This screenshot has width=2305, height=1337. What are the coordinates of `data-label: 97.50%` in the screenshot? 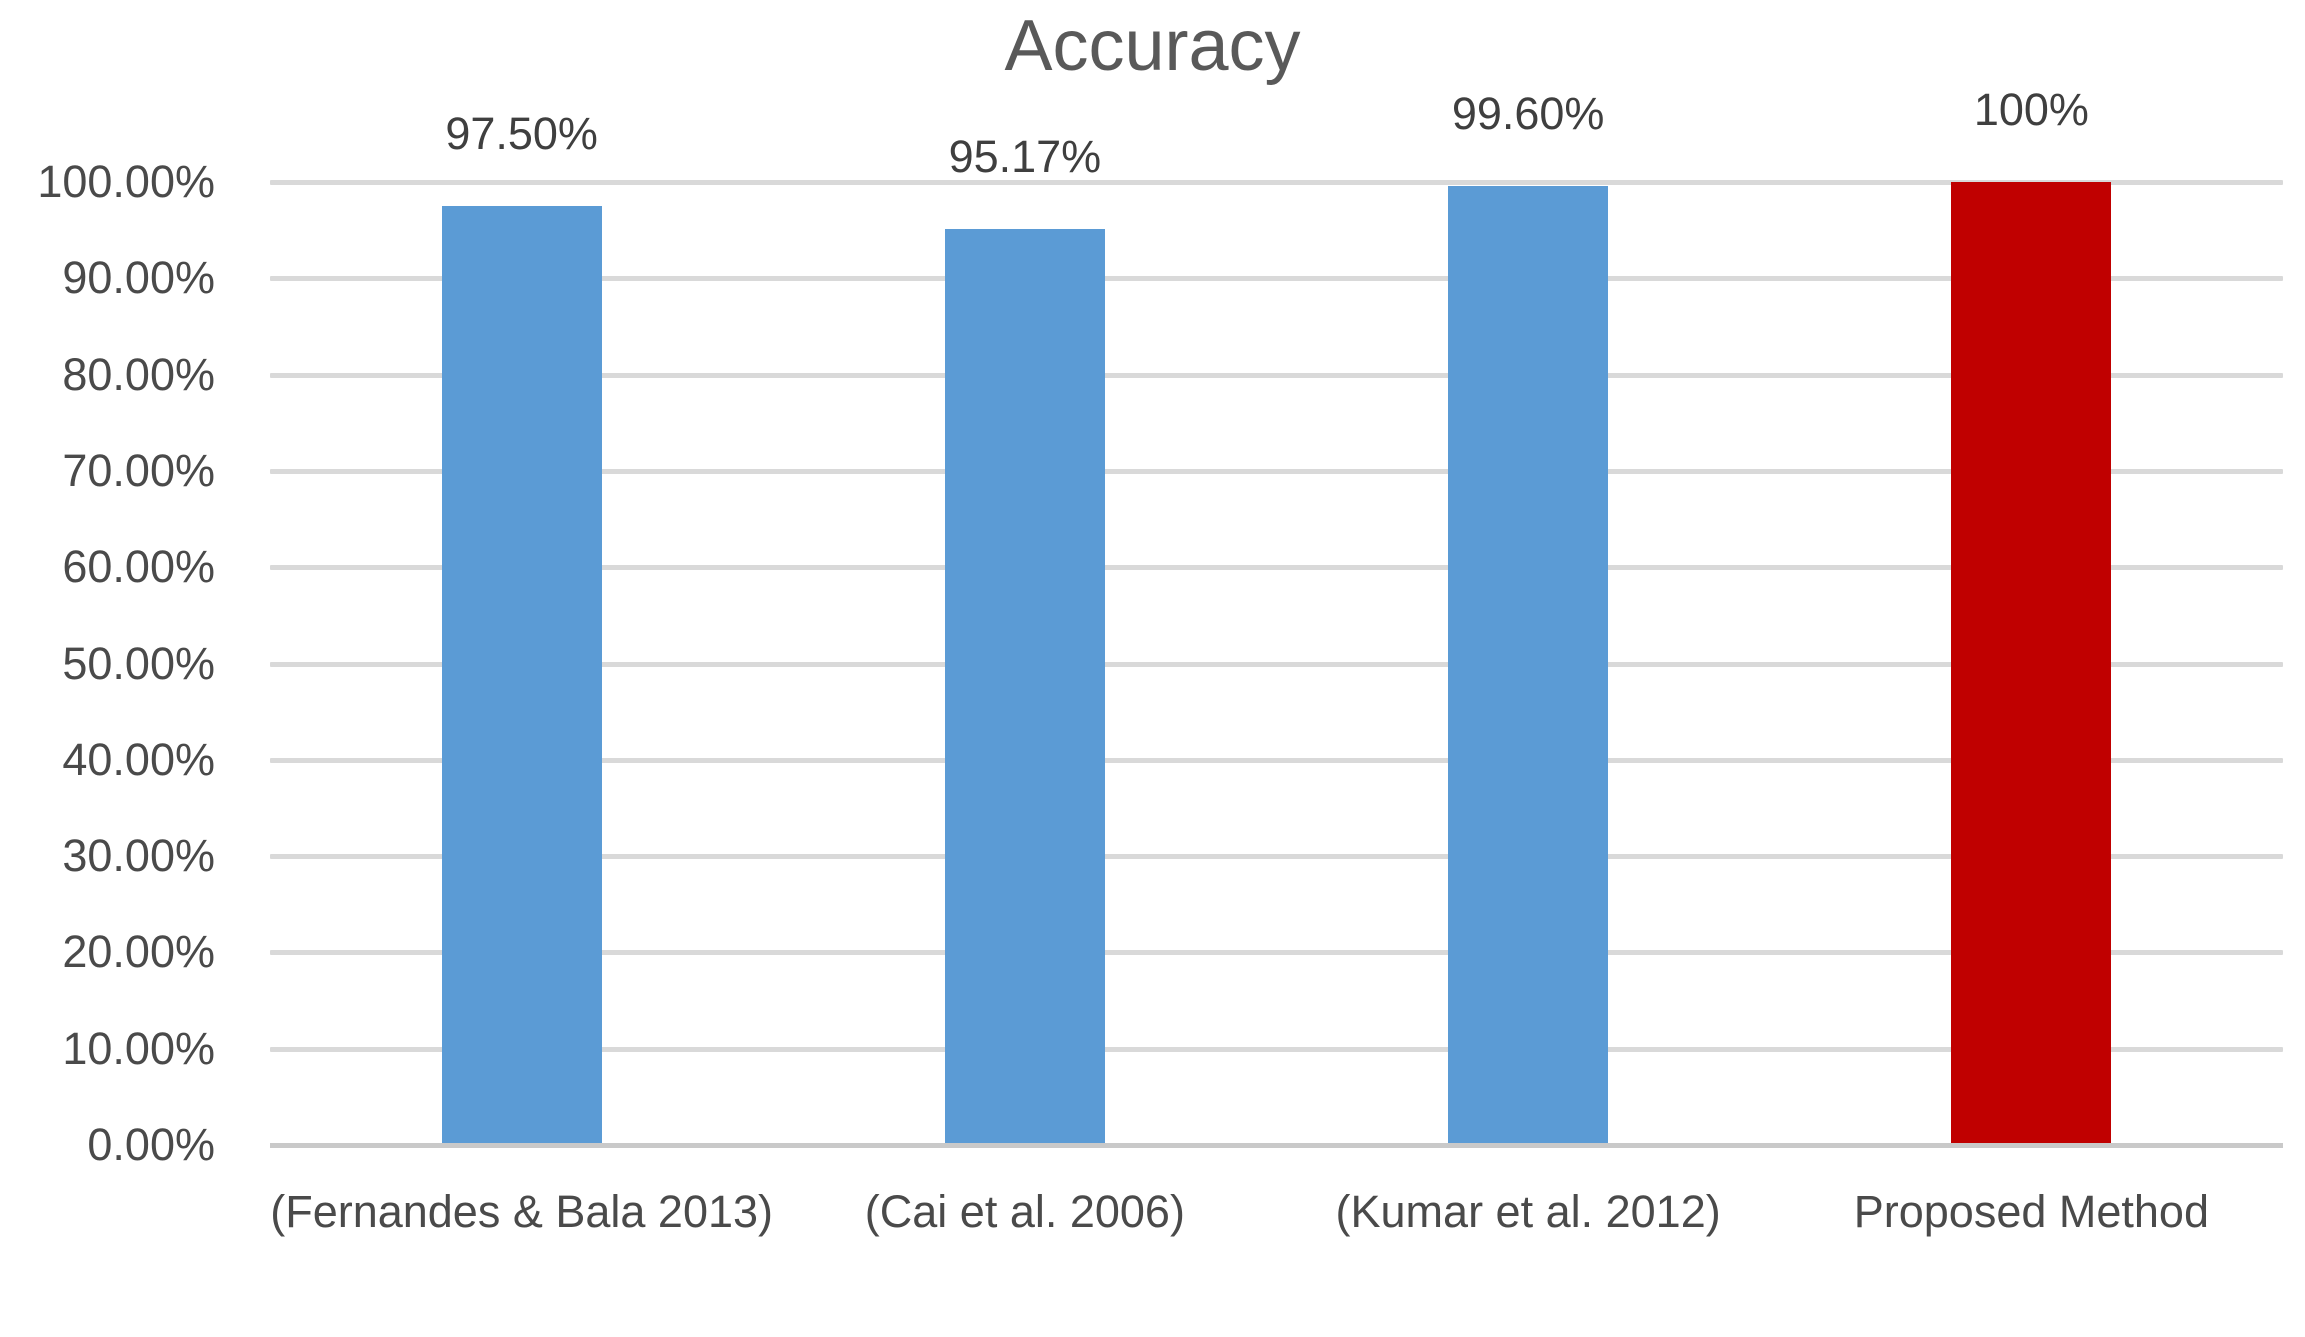 It's located at (521, 134).